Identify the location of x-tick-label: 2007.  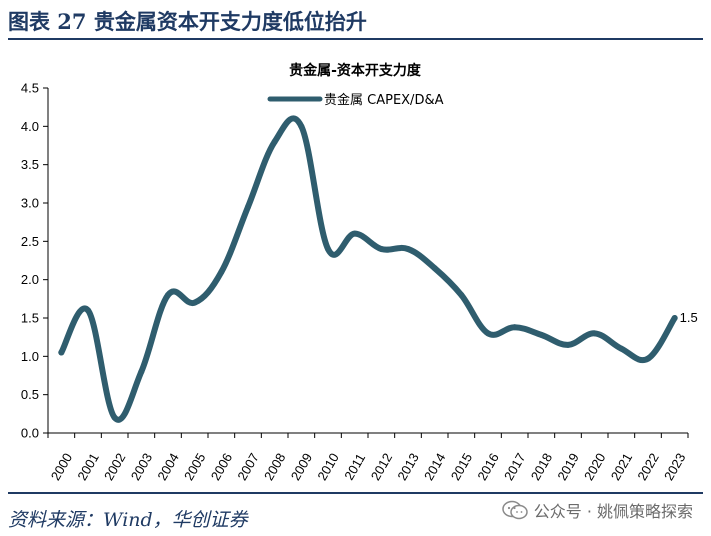
(247, 466).